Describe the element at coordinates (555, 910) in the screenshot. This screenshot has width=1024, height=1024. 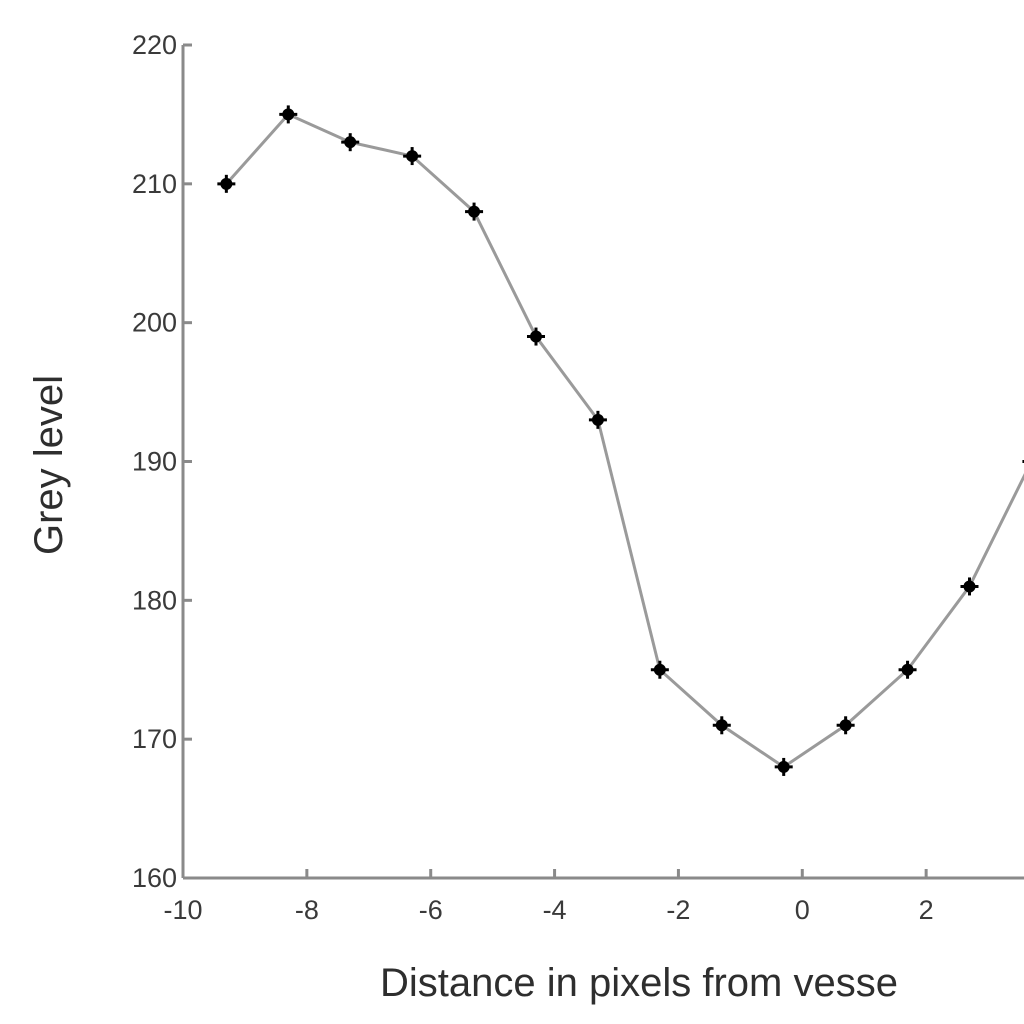
I see `x-tick-label: -4` at that location.